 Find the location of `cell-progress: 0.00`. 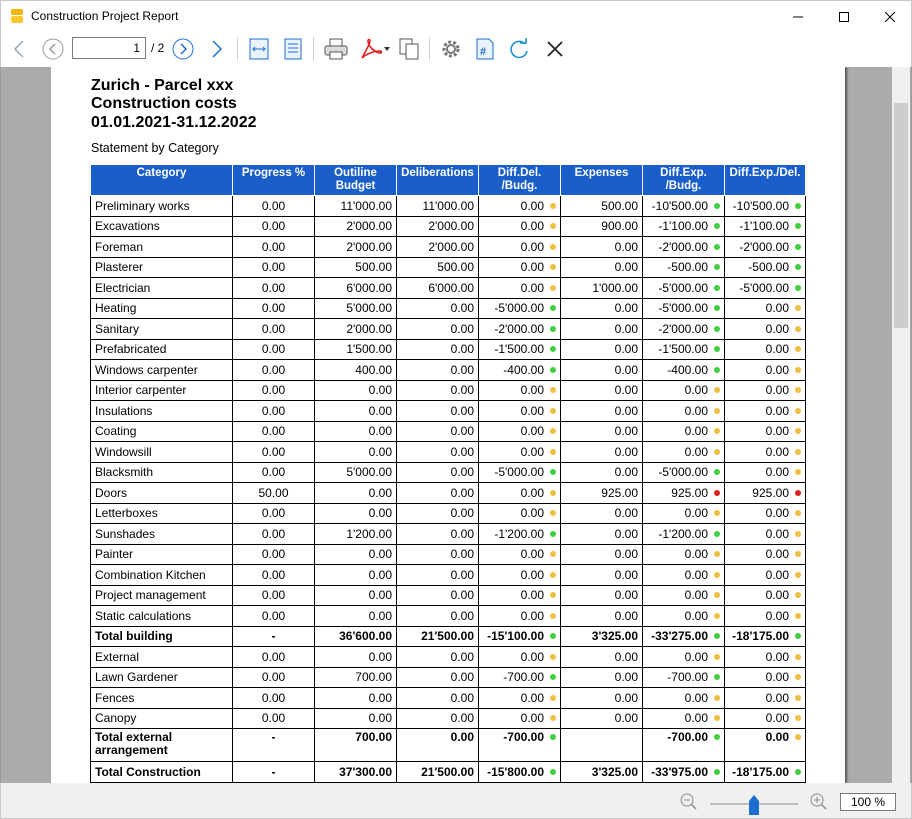

cell-progress: 0.00 is located at coordinates (273, 554).